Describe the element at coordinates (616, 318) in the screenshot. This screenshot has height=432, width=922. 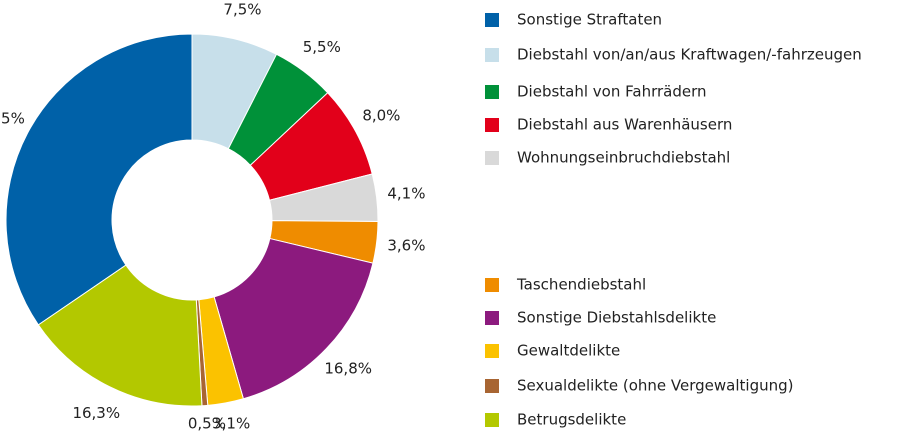
I see `legend-label: Sonstige Diebstahlsdelikte` at that location.